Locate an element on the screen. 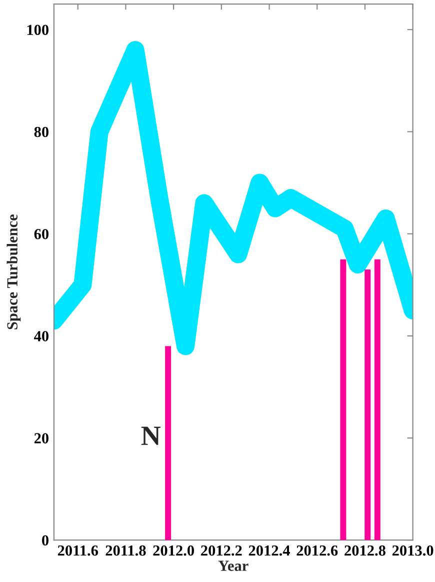  x-tick-label: 2011.6 is located at coordinates (78, 550).